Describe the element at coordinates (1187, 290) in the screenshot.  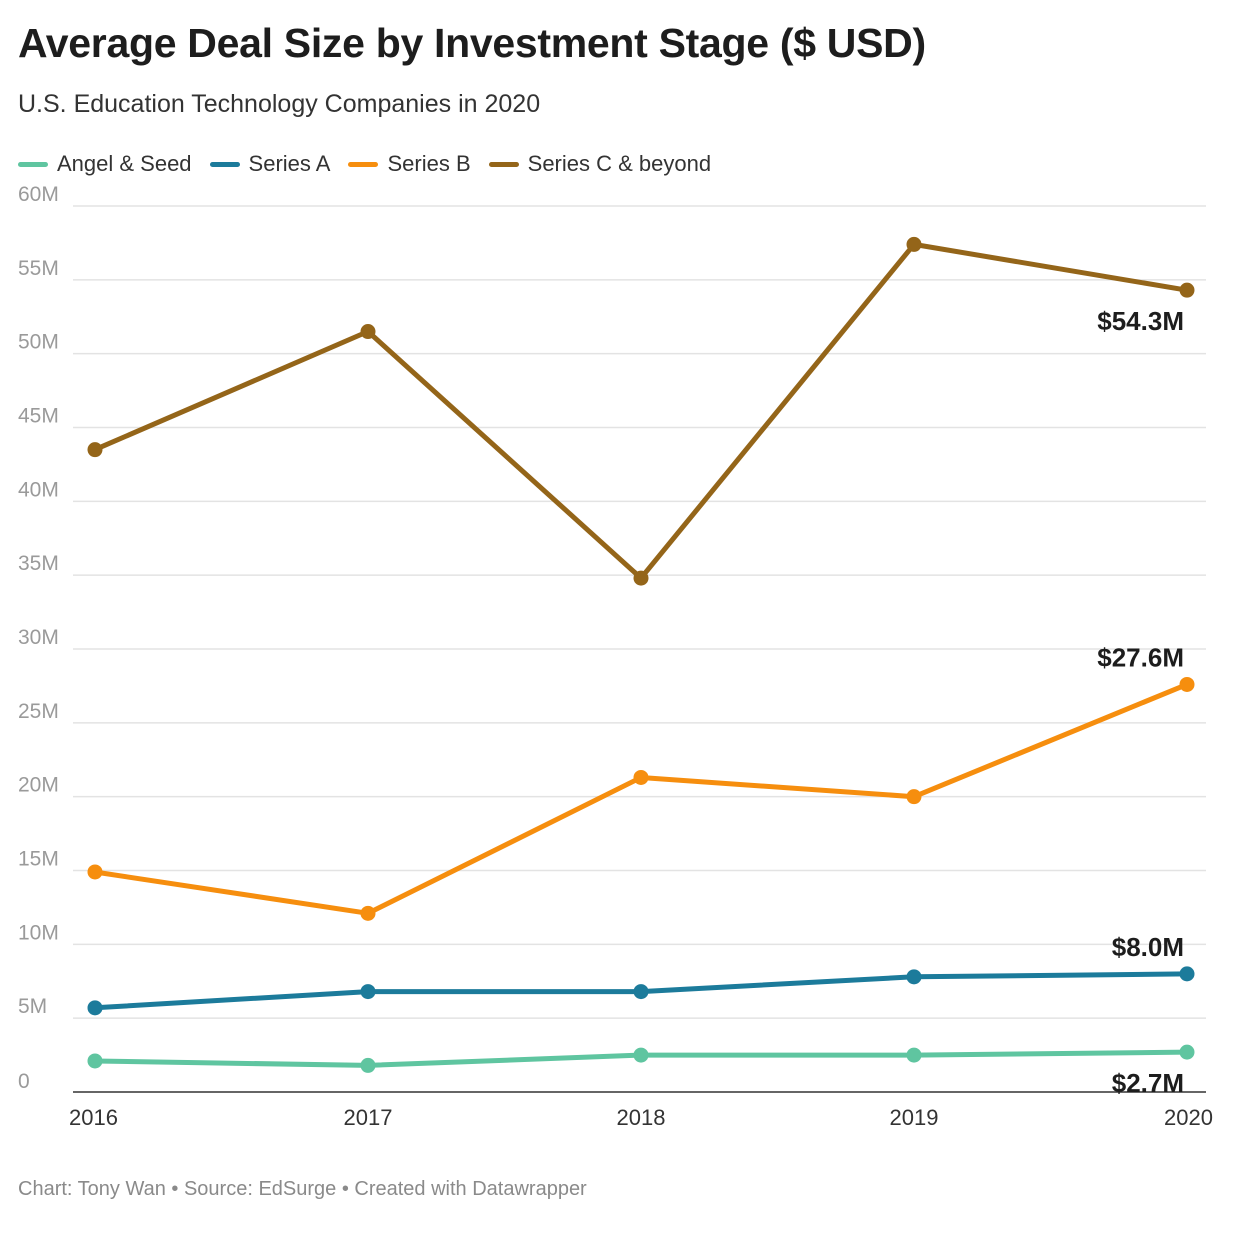
I see `data-point-series-c-beyond-2020` at that location.